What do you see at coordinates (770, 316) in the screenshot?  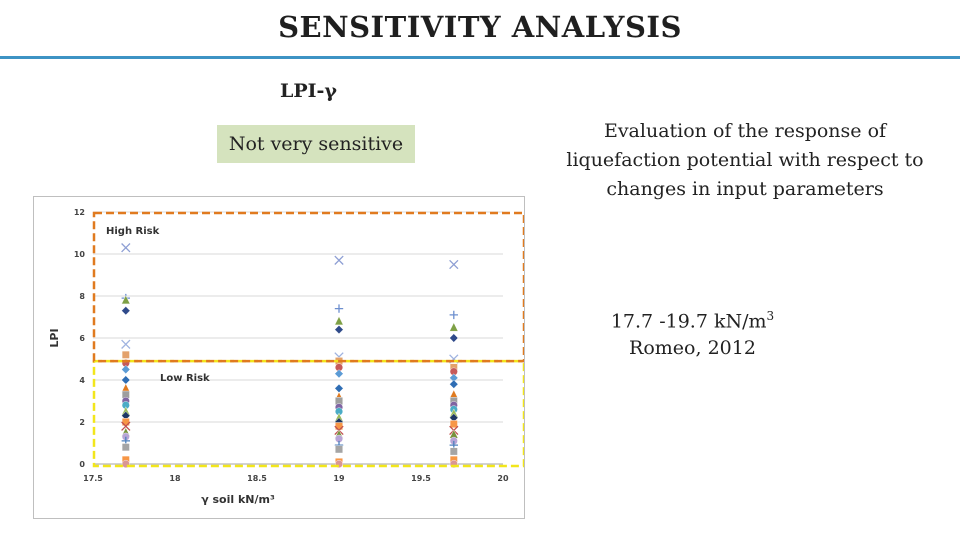 I see `range-unit-superscript: 3` at bounding box center [770, 316].